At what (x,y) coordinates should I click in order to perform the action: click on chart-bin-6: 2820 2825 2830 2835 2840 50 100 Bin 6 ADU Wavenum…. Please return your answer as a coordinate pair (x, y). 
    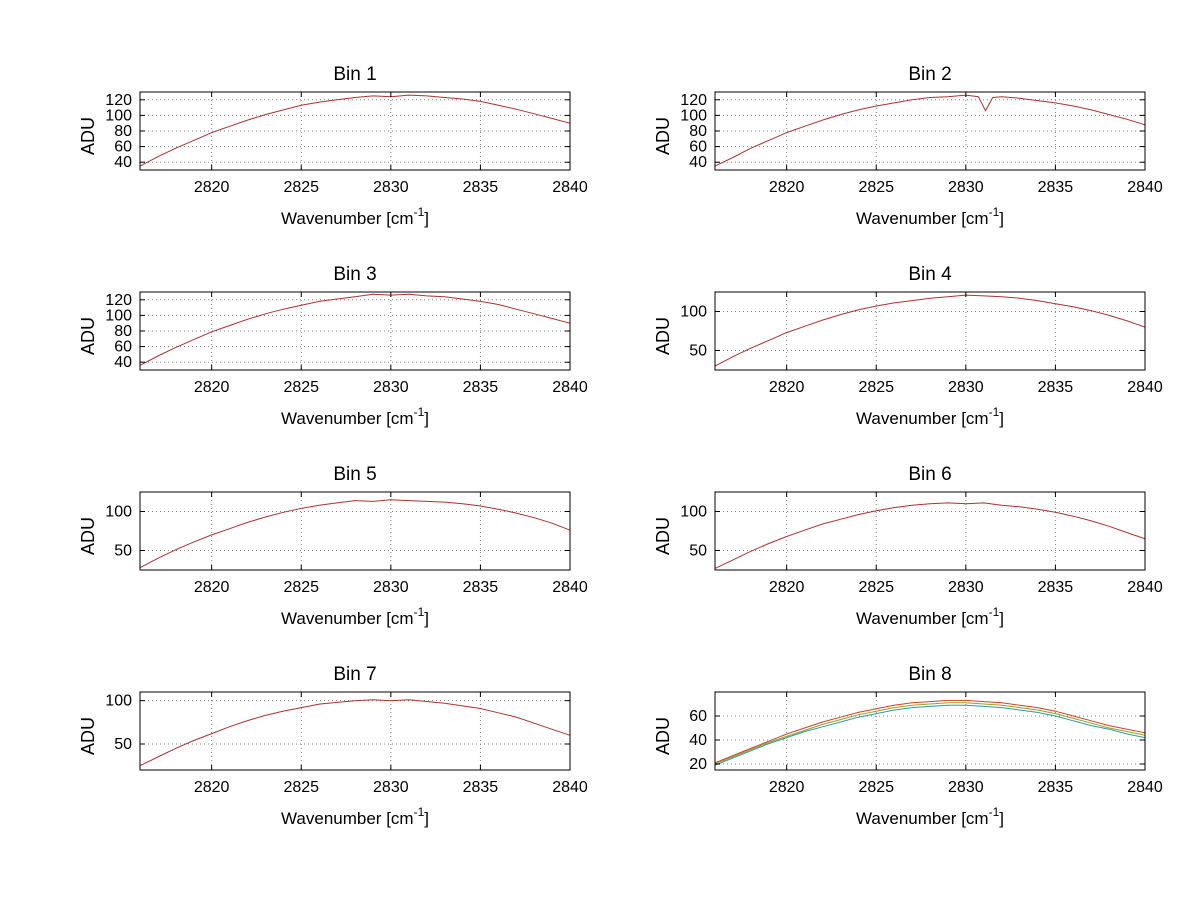
    Looking at the image, I should click on (908, 546).